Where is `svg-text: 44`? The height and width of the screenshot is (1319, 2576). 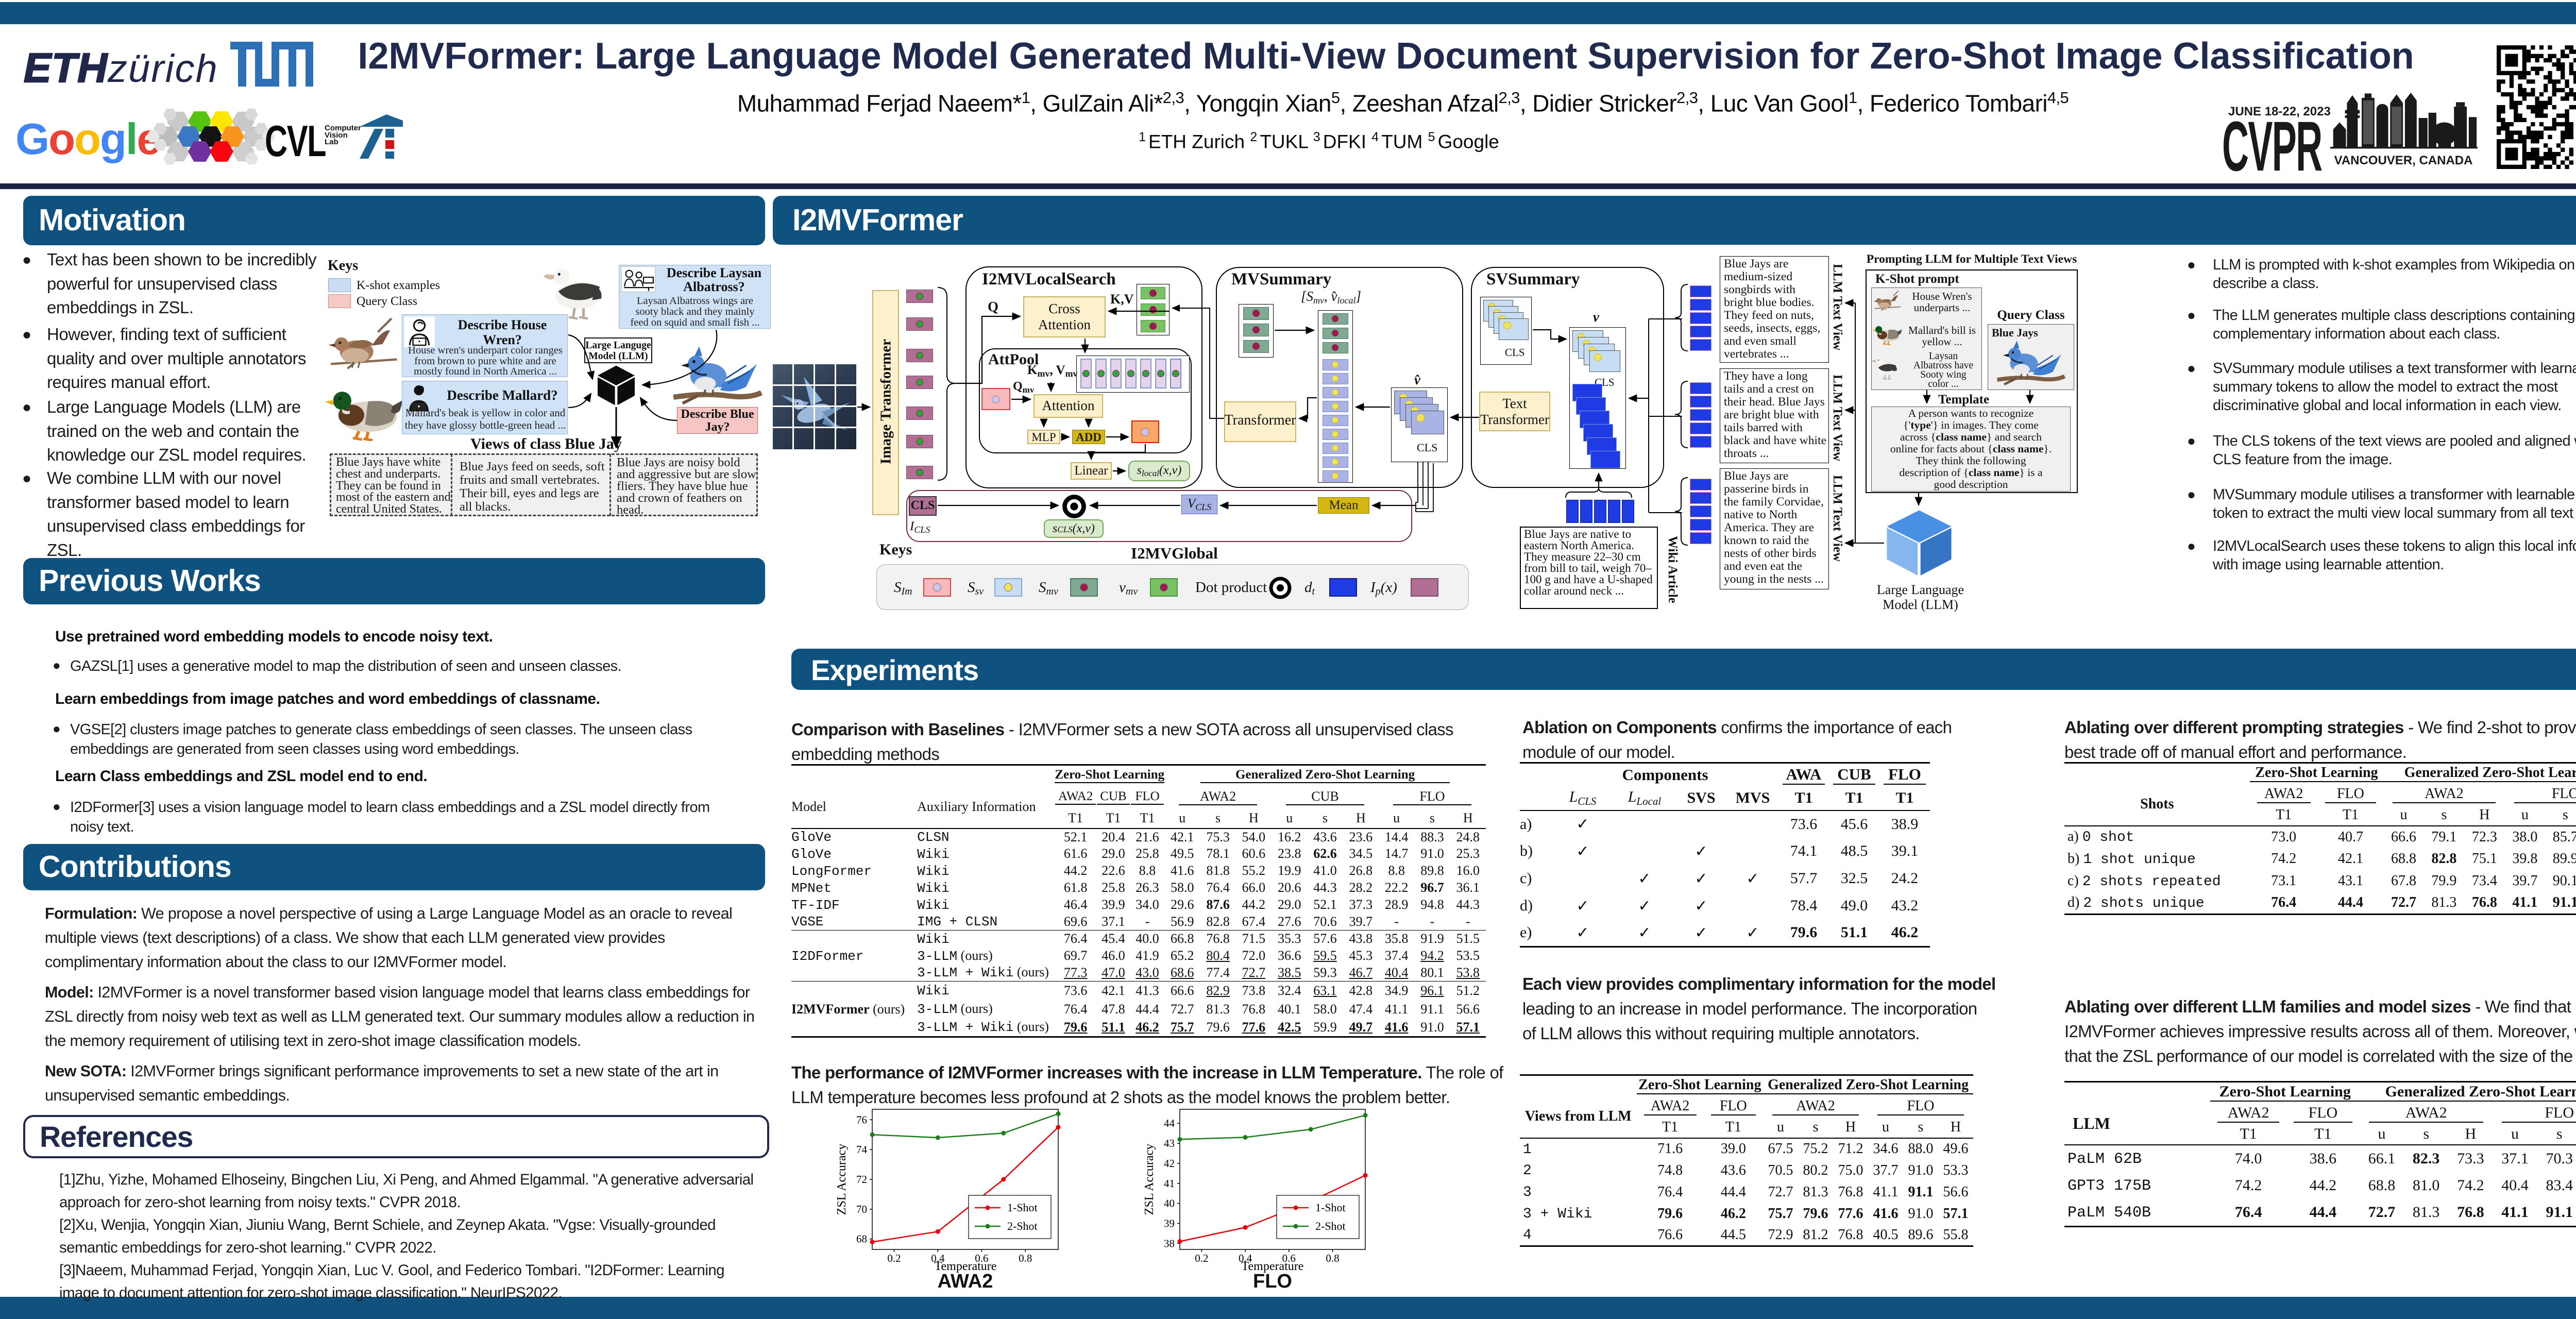
svg-text: 44 is located at coordinates (1169, 1123).